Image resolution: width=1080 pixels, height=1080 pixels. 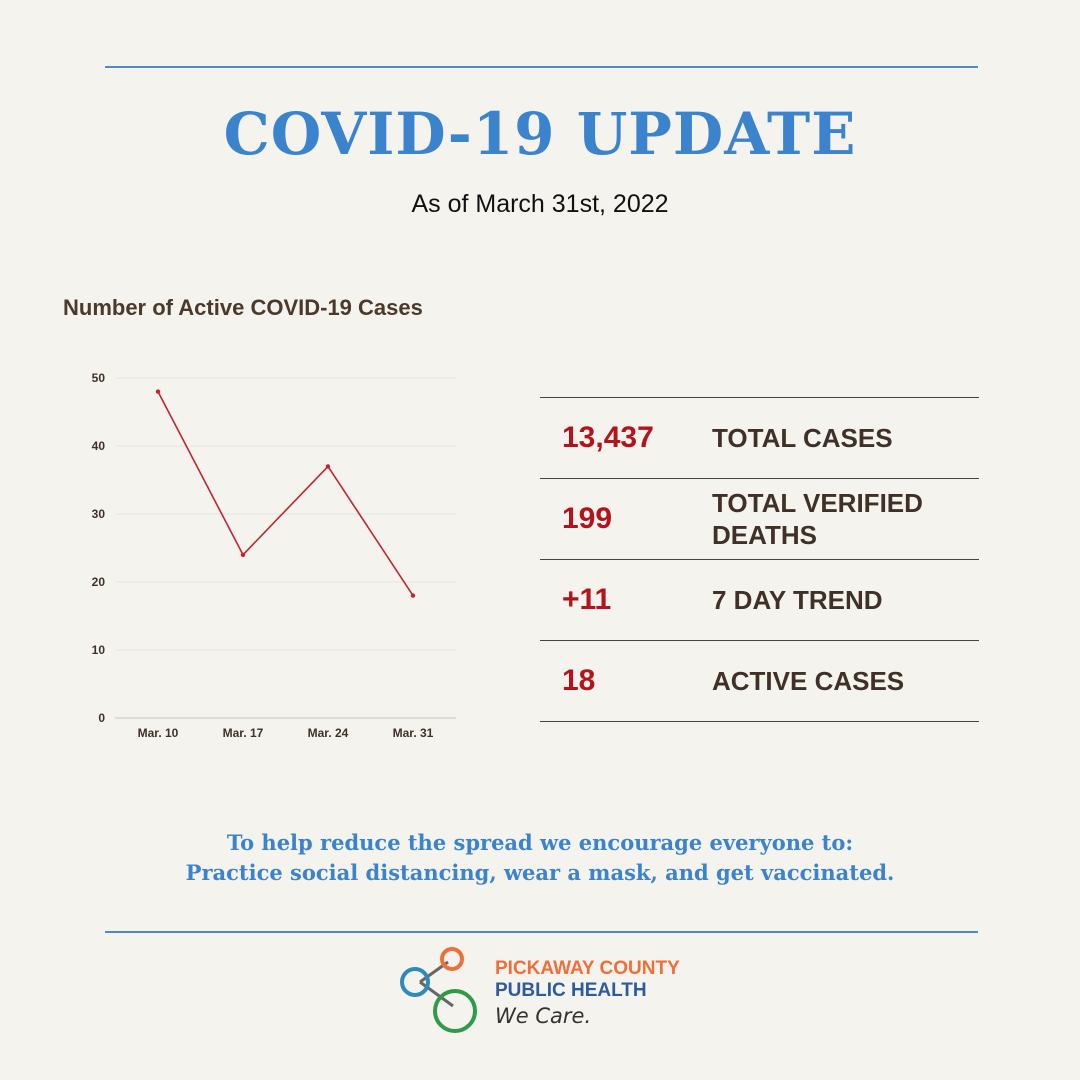 What do you see at coordinates (243, 733) in the screenshot?
I see `x-tick-label: Mar. 17` at bounding box center [243, 733].